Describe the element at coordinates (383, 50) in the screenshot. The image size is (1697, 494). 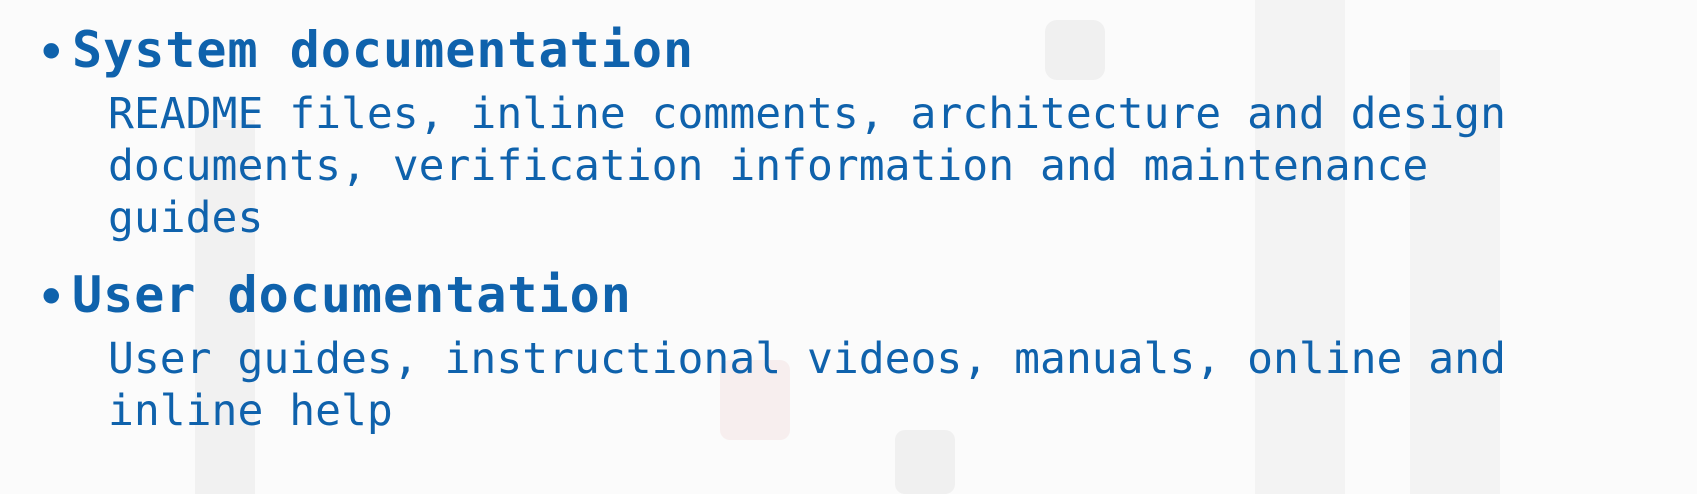
I see `bullet-heading: System documentation` at that location.